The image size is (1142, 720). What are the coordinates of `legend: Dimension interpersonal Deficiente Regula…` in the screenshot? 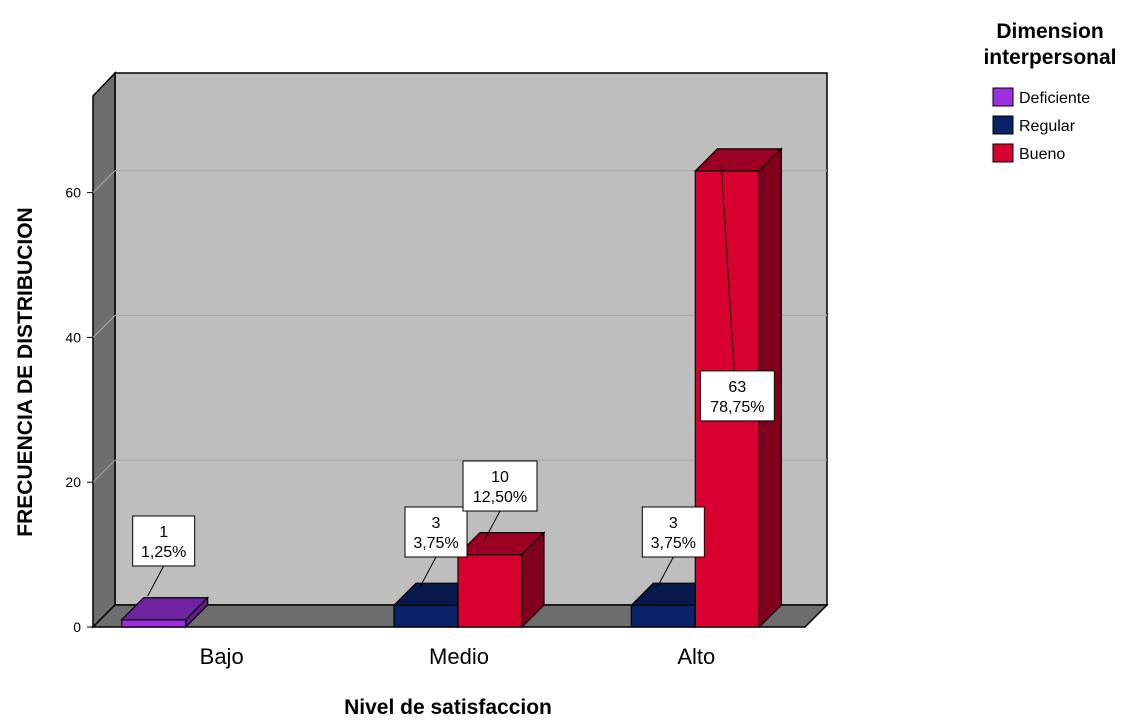 It's located at (1049, 91).